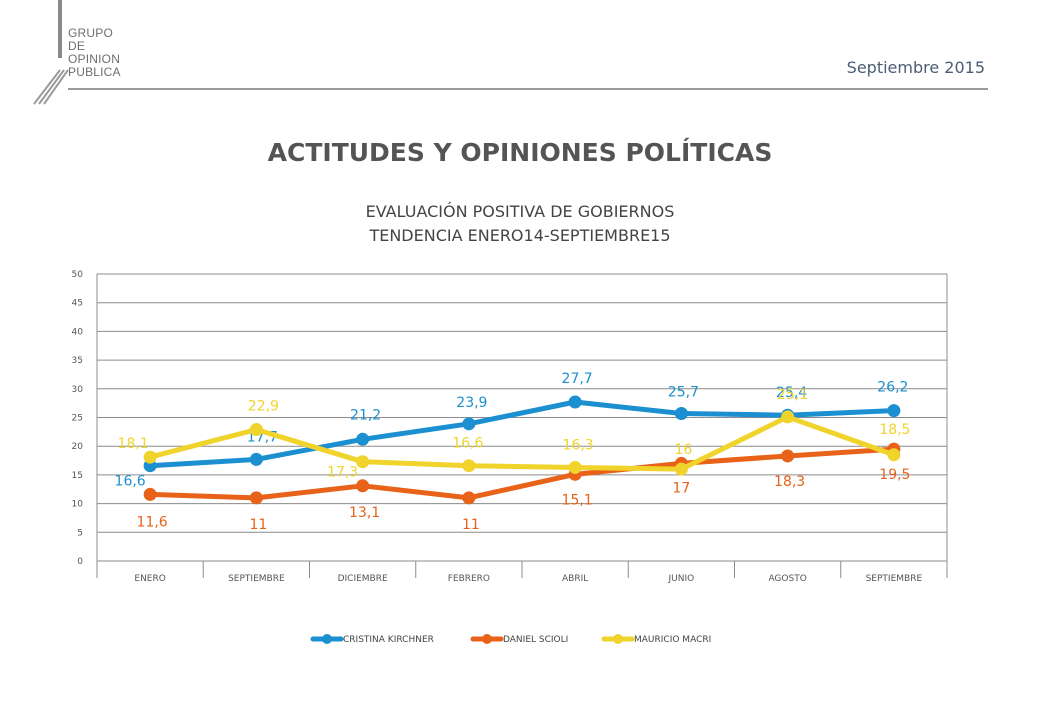 The image size is (1040, 720). Describe the element at coordinates (469, 579) in the screenshot. I see `x-tick-label: FEBRERO` at that location.